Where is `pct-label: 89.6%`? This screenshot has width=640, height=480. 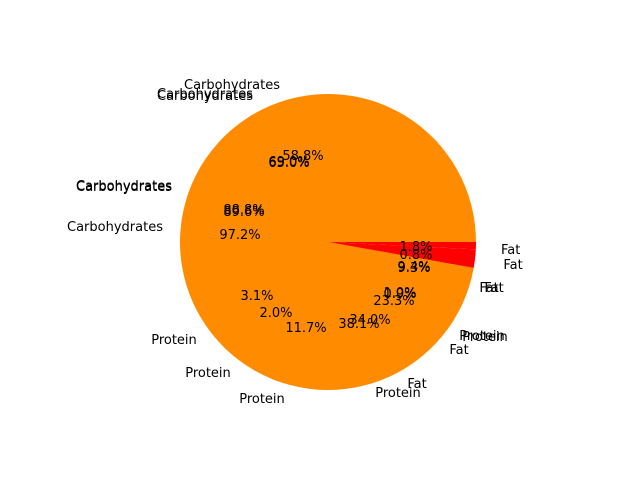
pct-label: 89.6% is located at coordinates (243, 212).